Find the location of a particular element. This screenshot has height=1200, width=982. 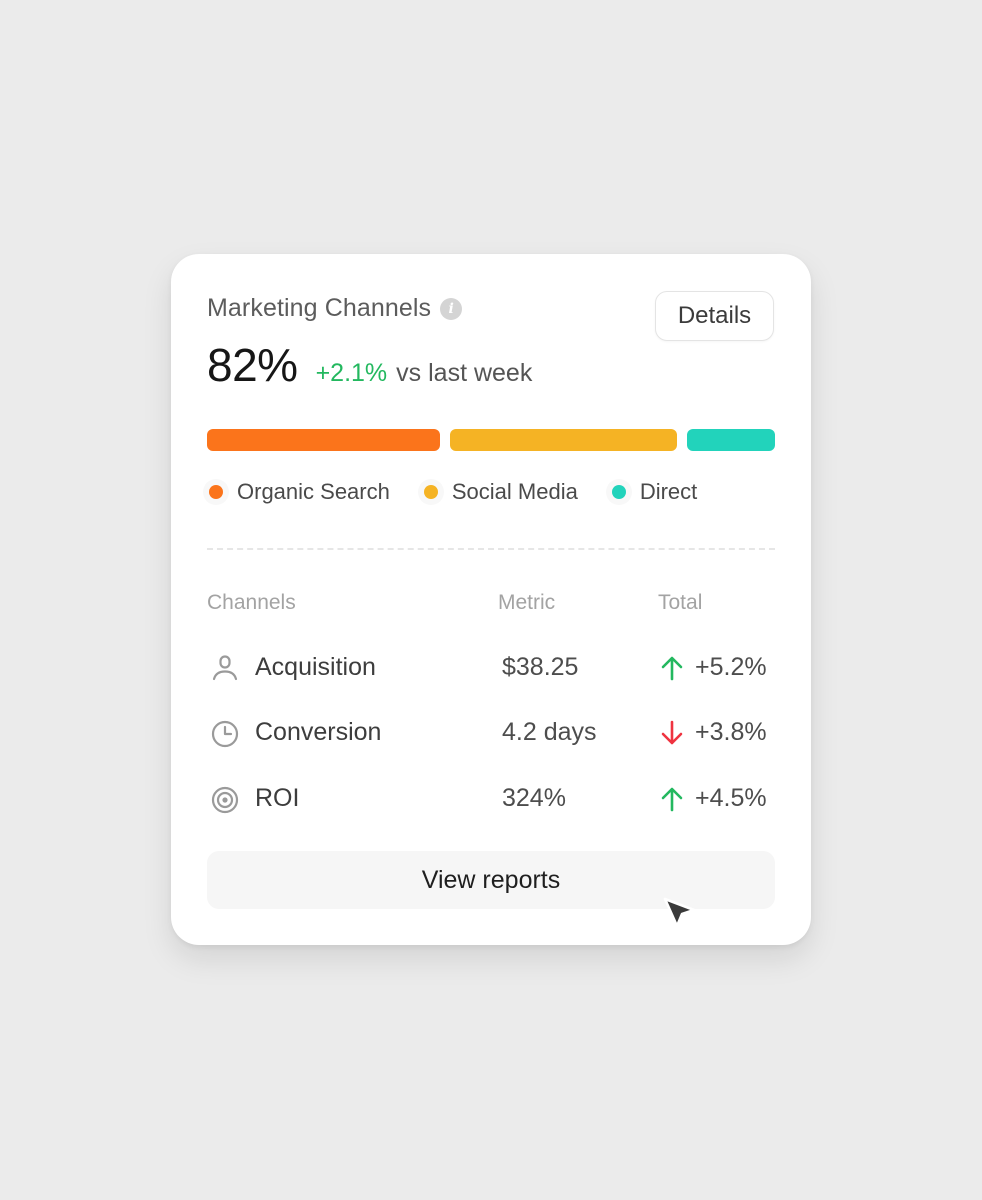

info-icon: i is located at coordinates (451, 308).